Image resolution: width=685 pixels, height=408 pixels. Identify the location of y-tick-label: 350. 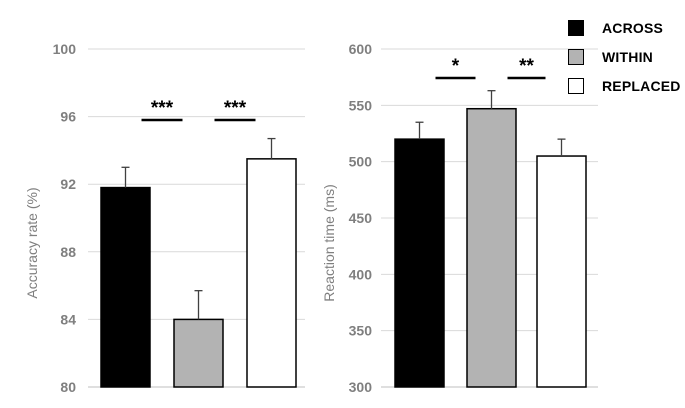
(361, 331).